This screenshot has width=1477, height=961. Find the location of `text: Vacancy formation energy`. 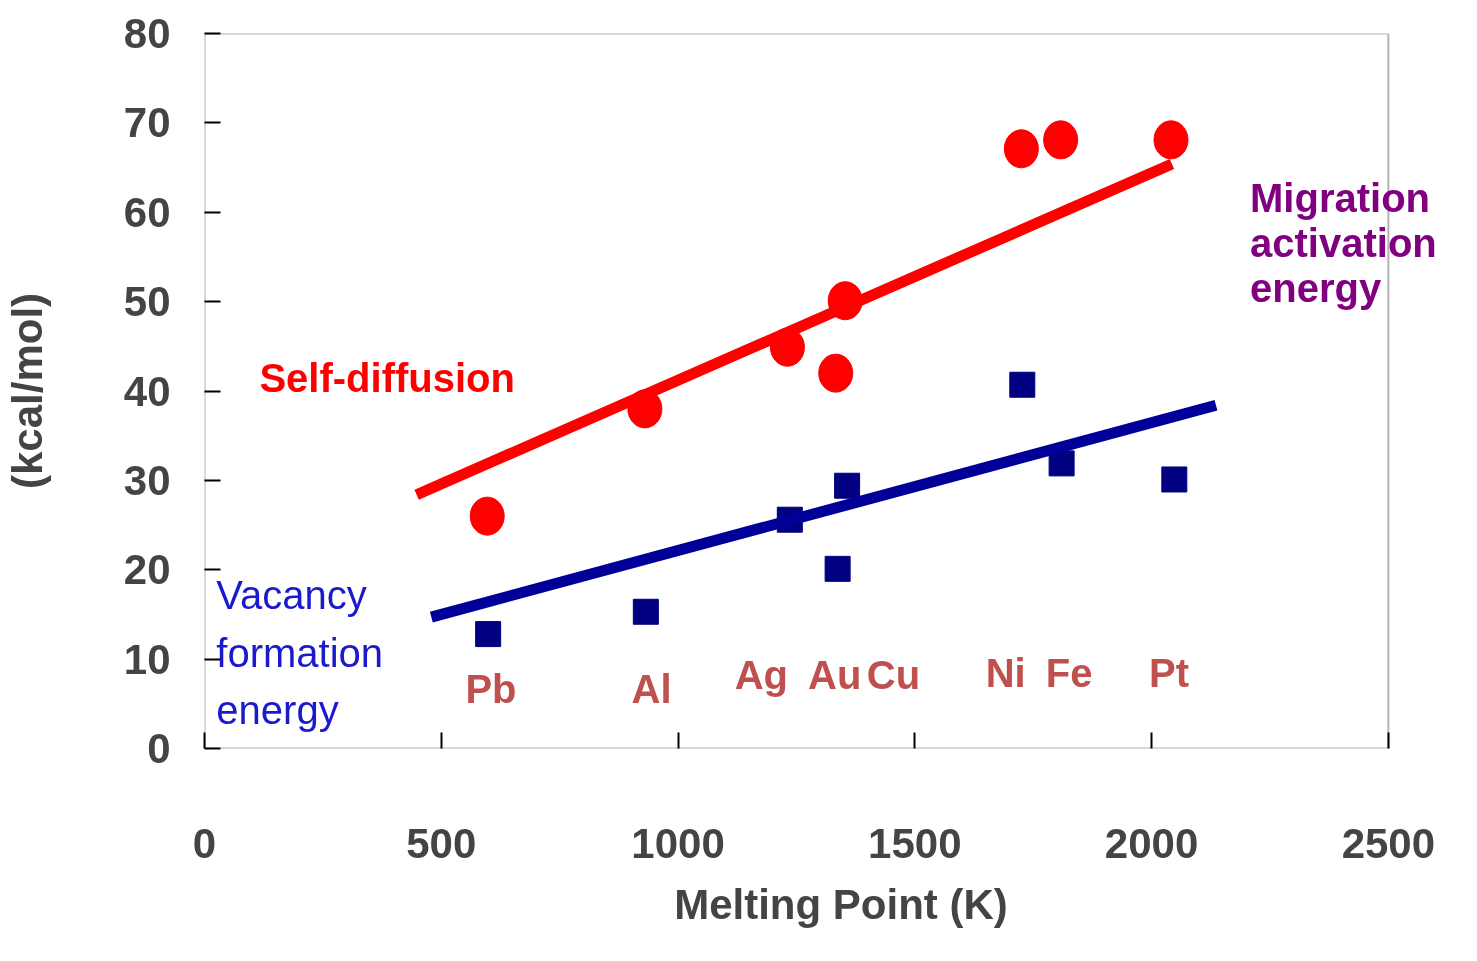

text: Vacancy formation energy is located at coordinates (300, 652).